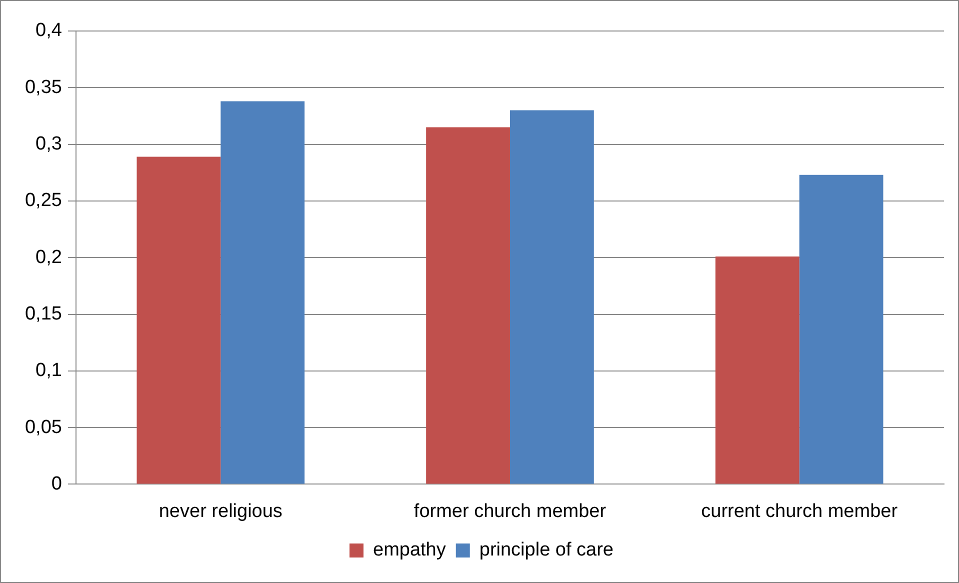 The image size is (959, 583). Describe the element at coordinates (49, 31) in the screenshot. I see `y-tick-label: 0,4` at that location.